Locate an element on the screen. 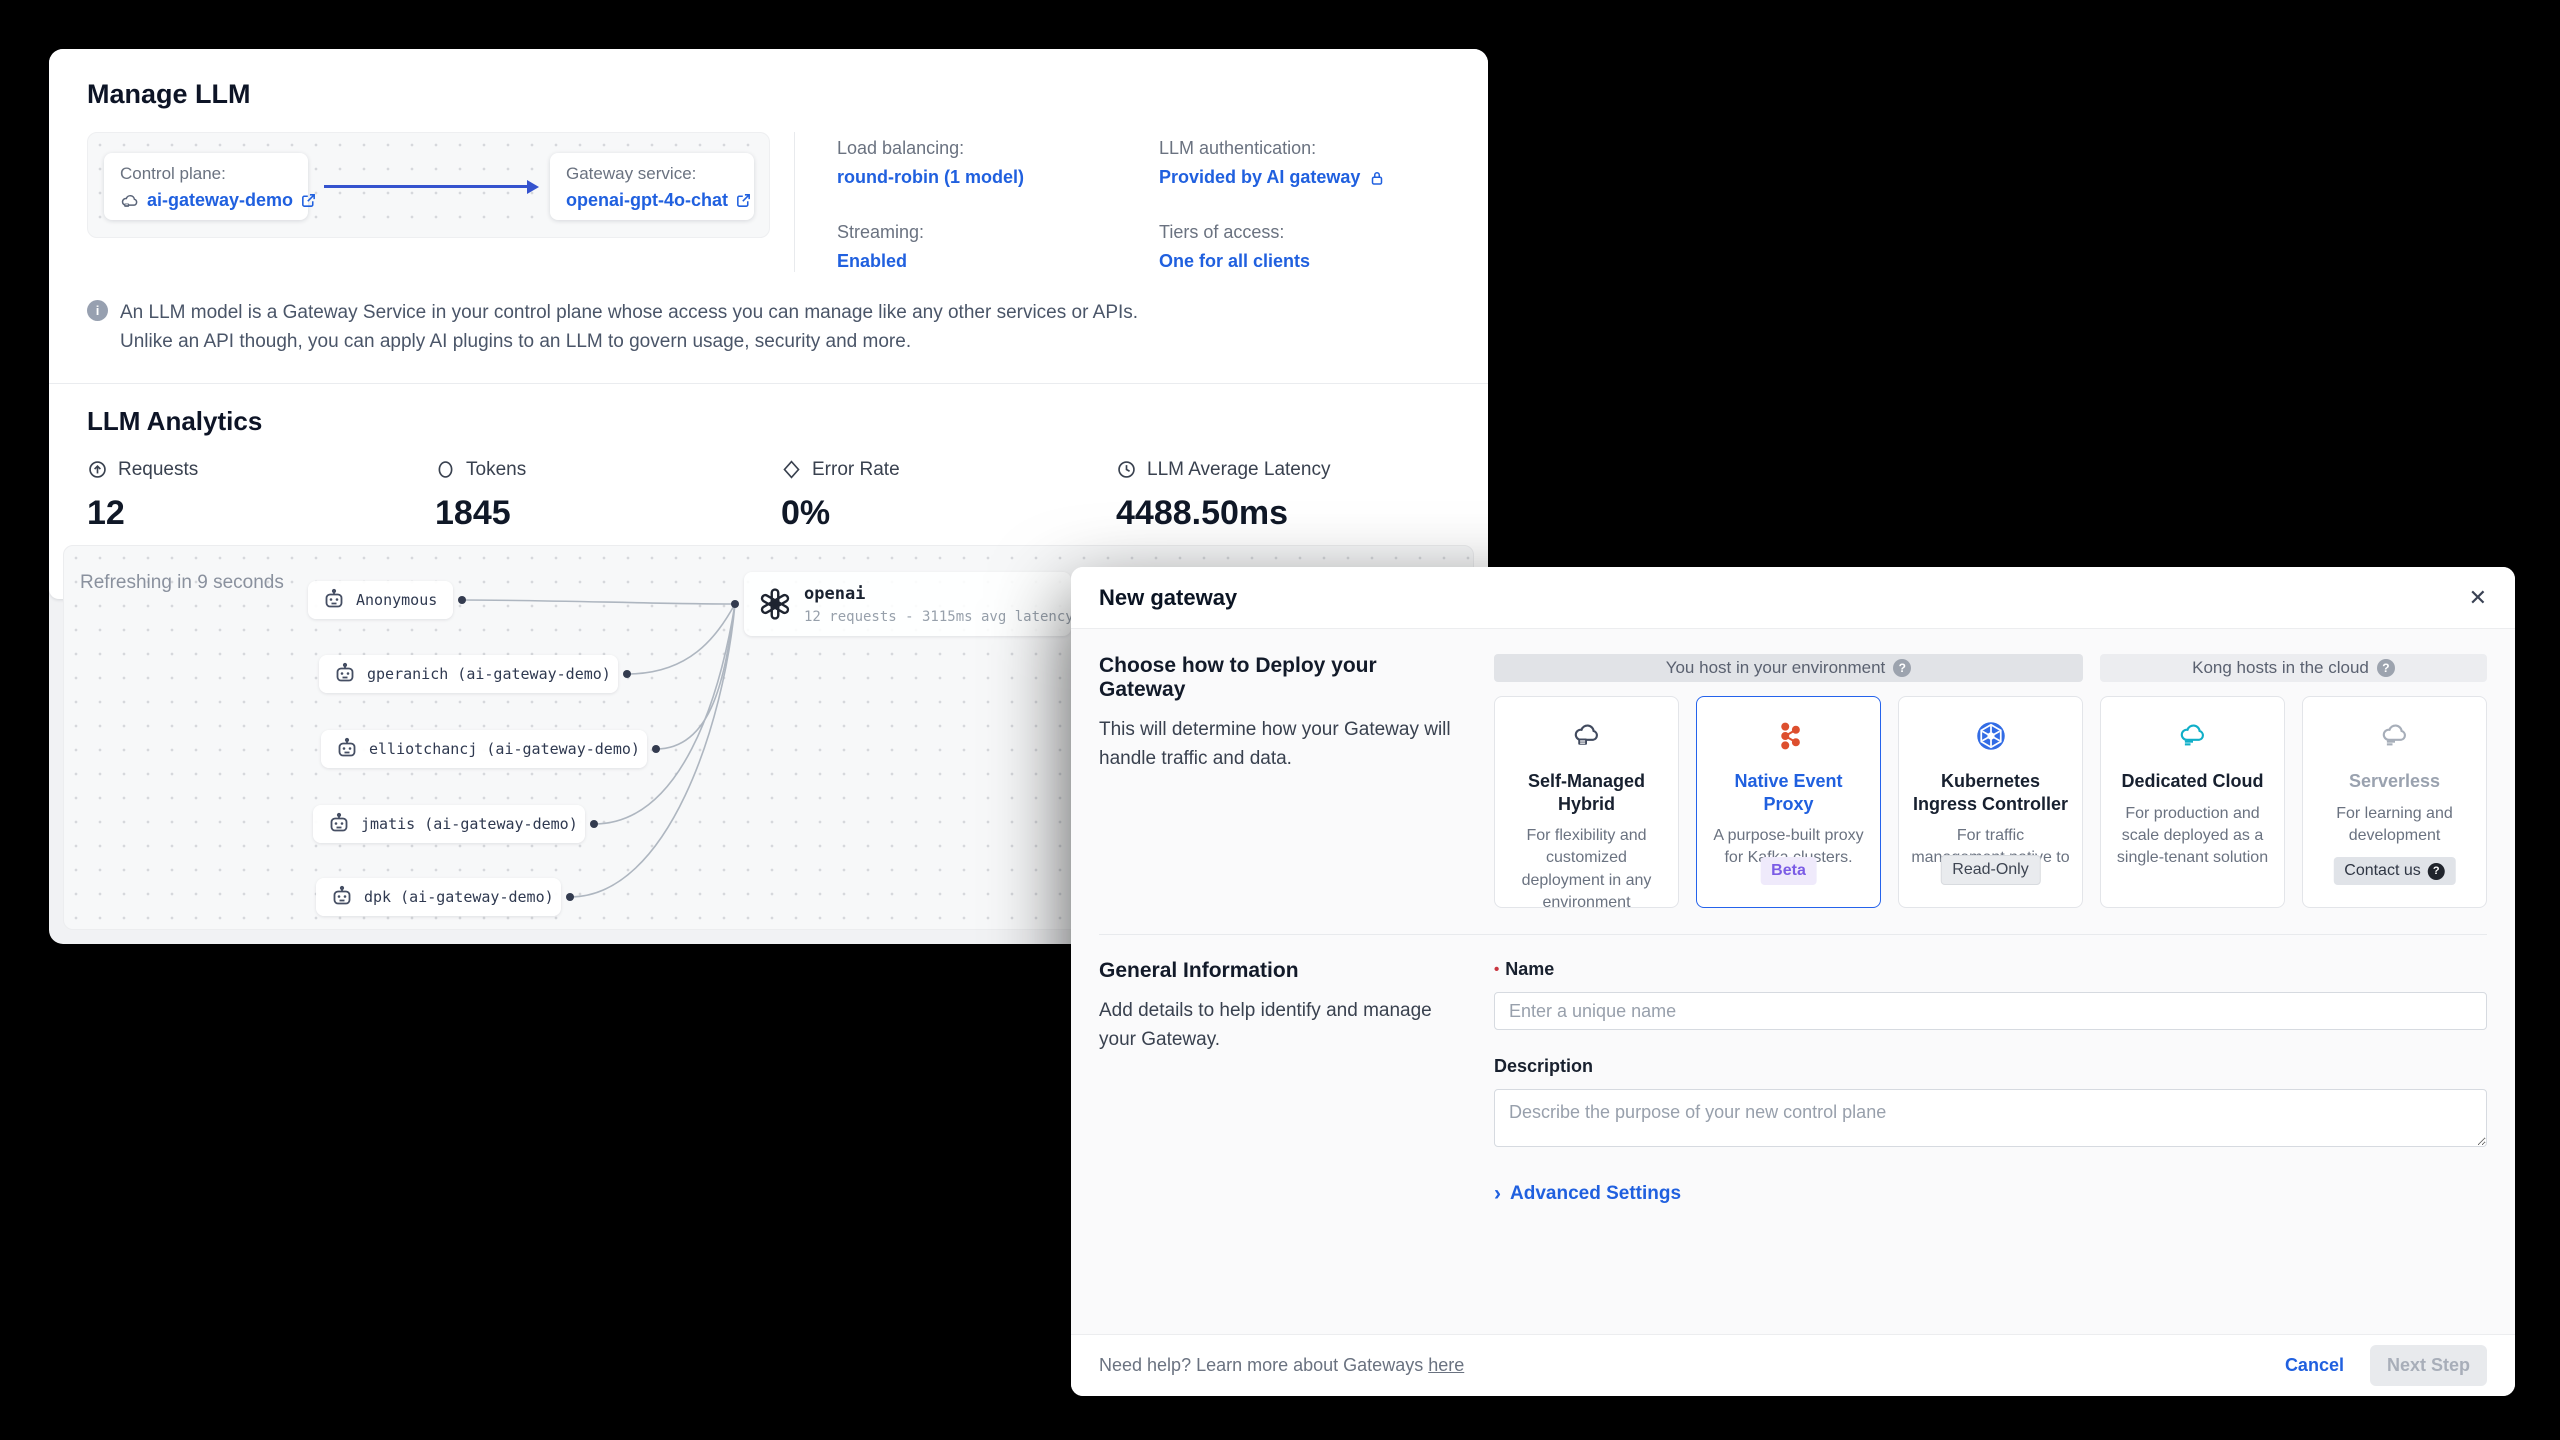  client-node-jmatis: jmatis (ai-gateway-demo) is located at coordinates (449, 824).